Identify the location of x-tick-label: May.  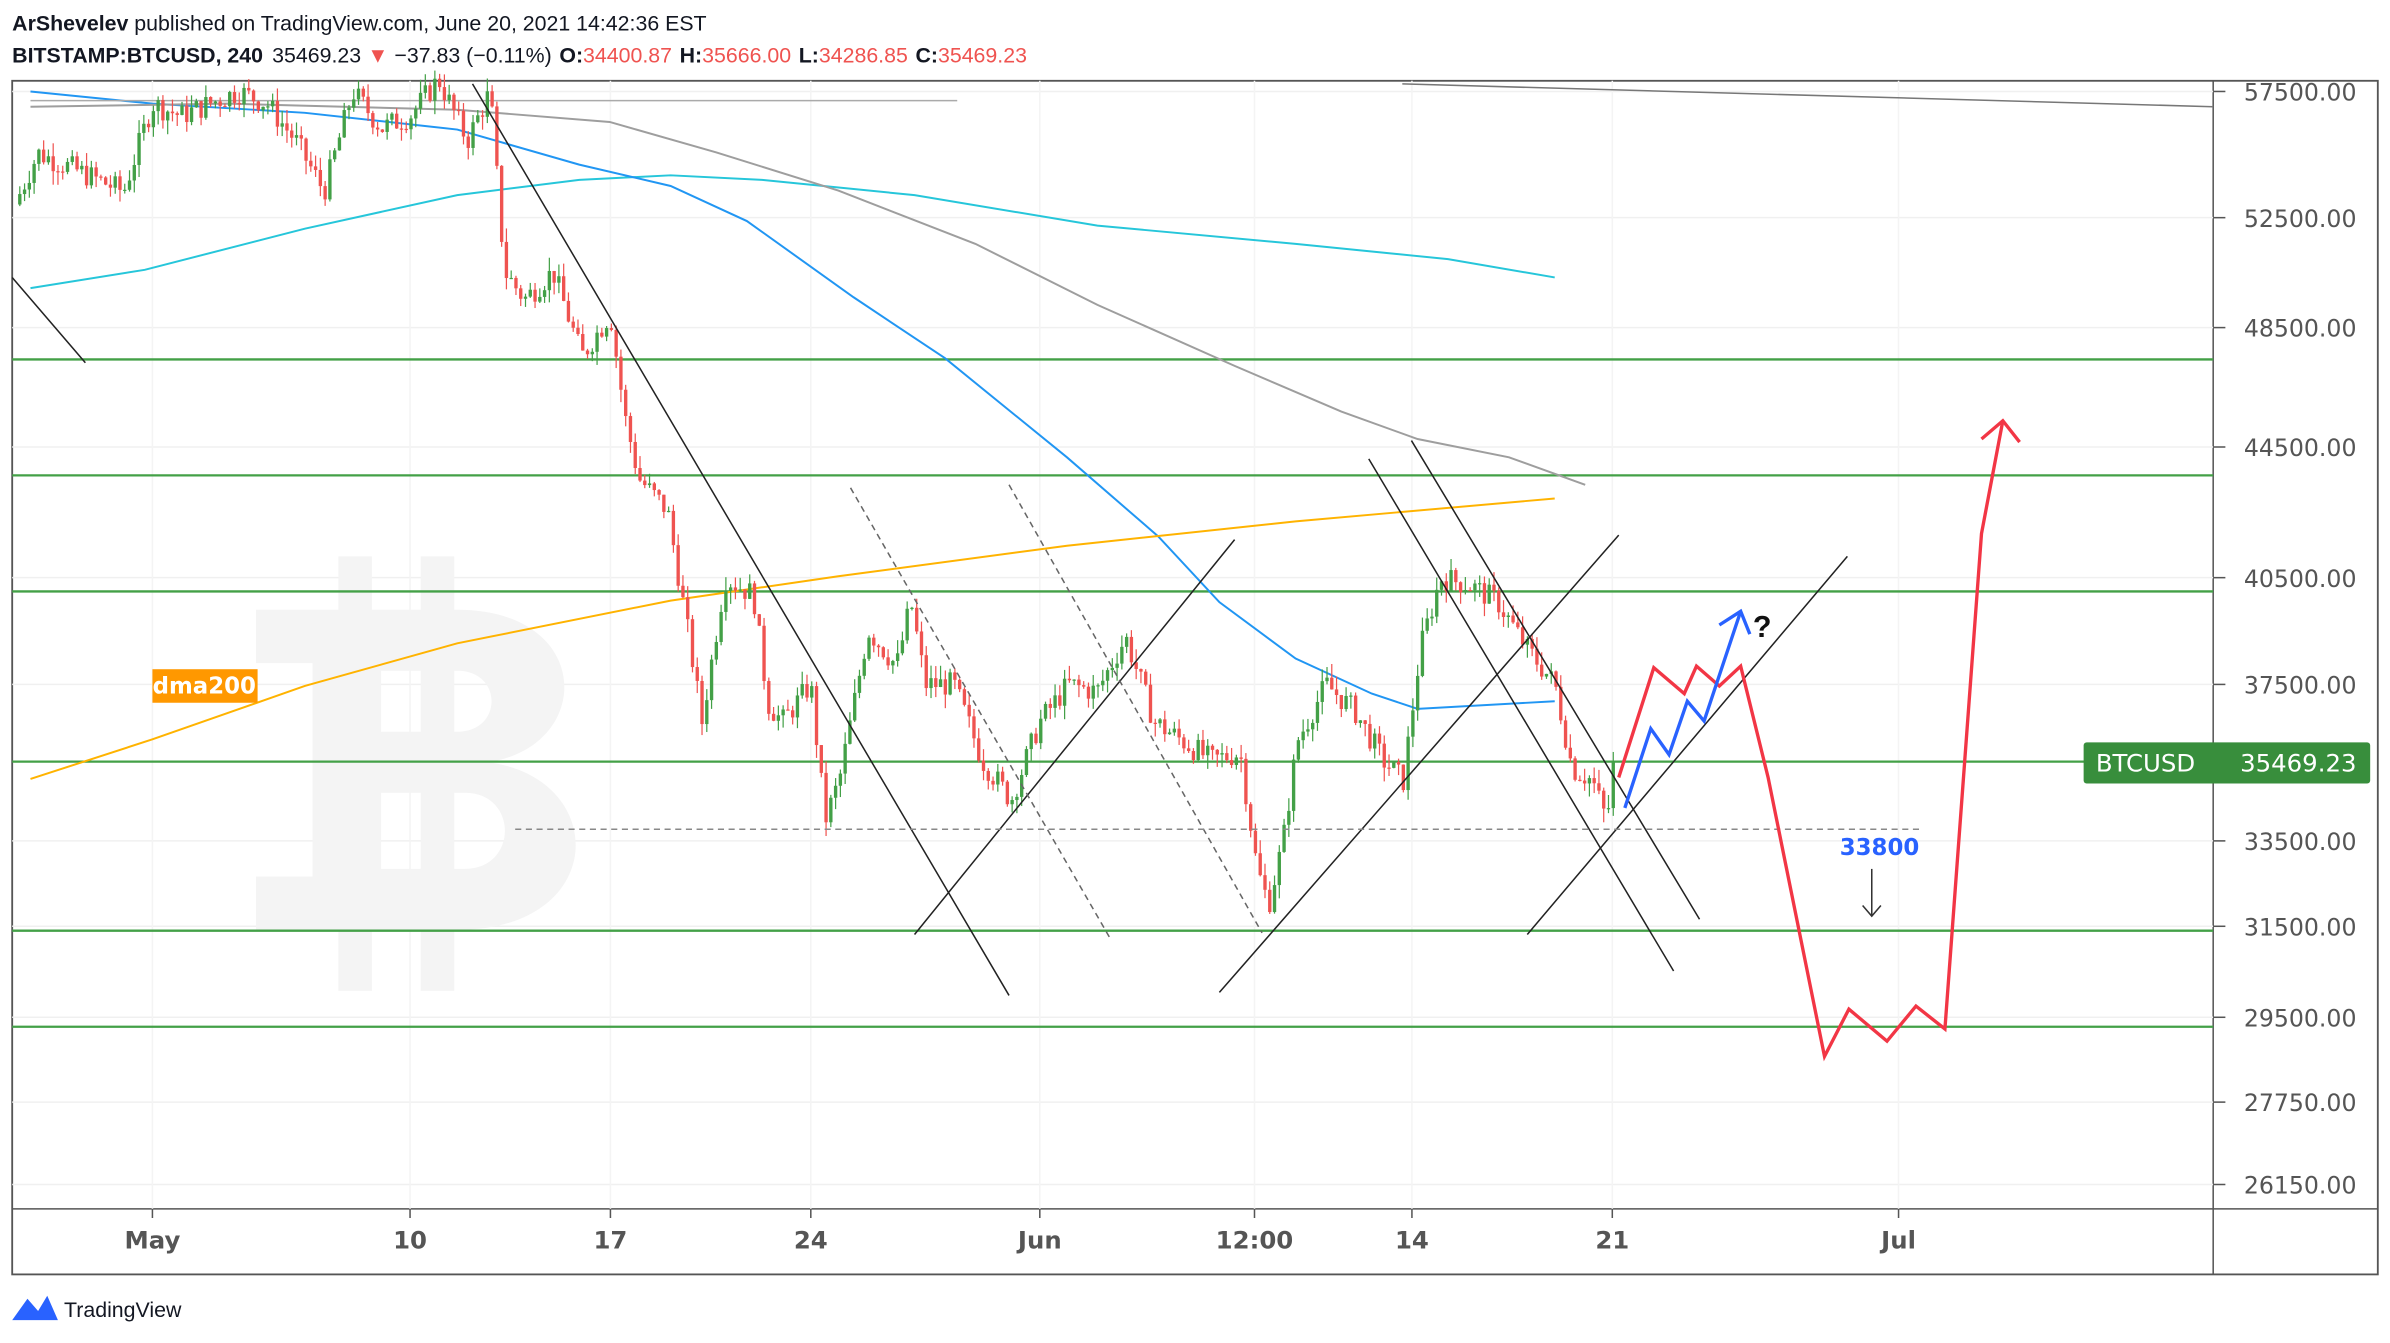
(153, 1239).